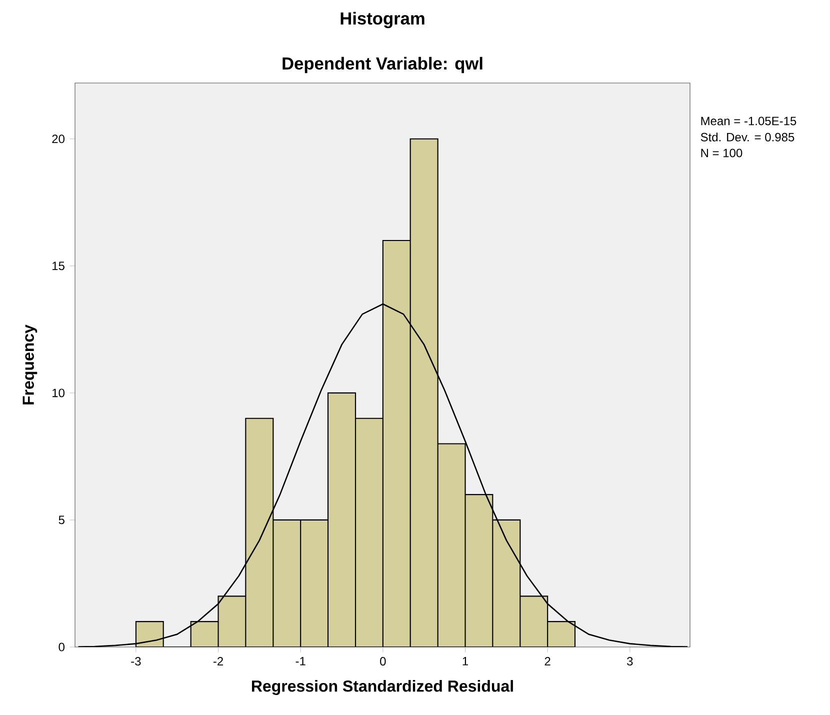 The image size is (830, 715). I want to click on y-axis-title: Frequency, so click(30, 364).